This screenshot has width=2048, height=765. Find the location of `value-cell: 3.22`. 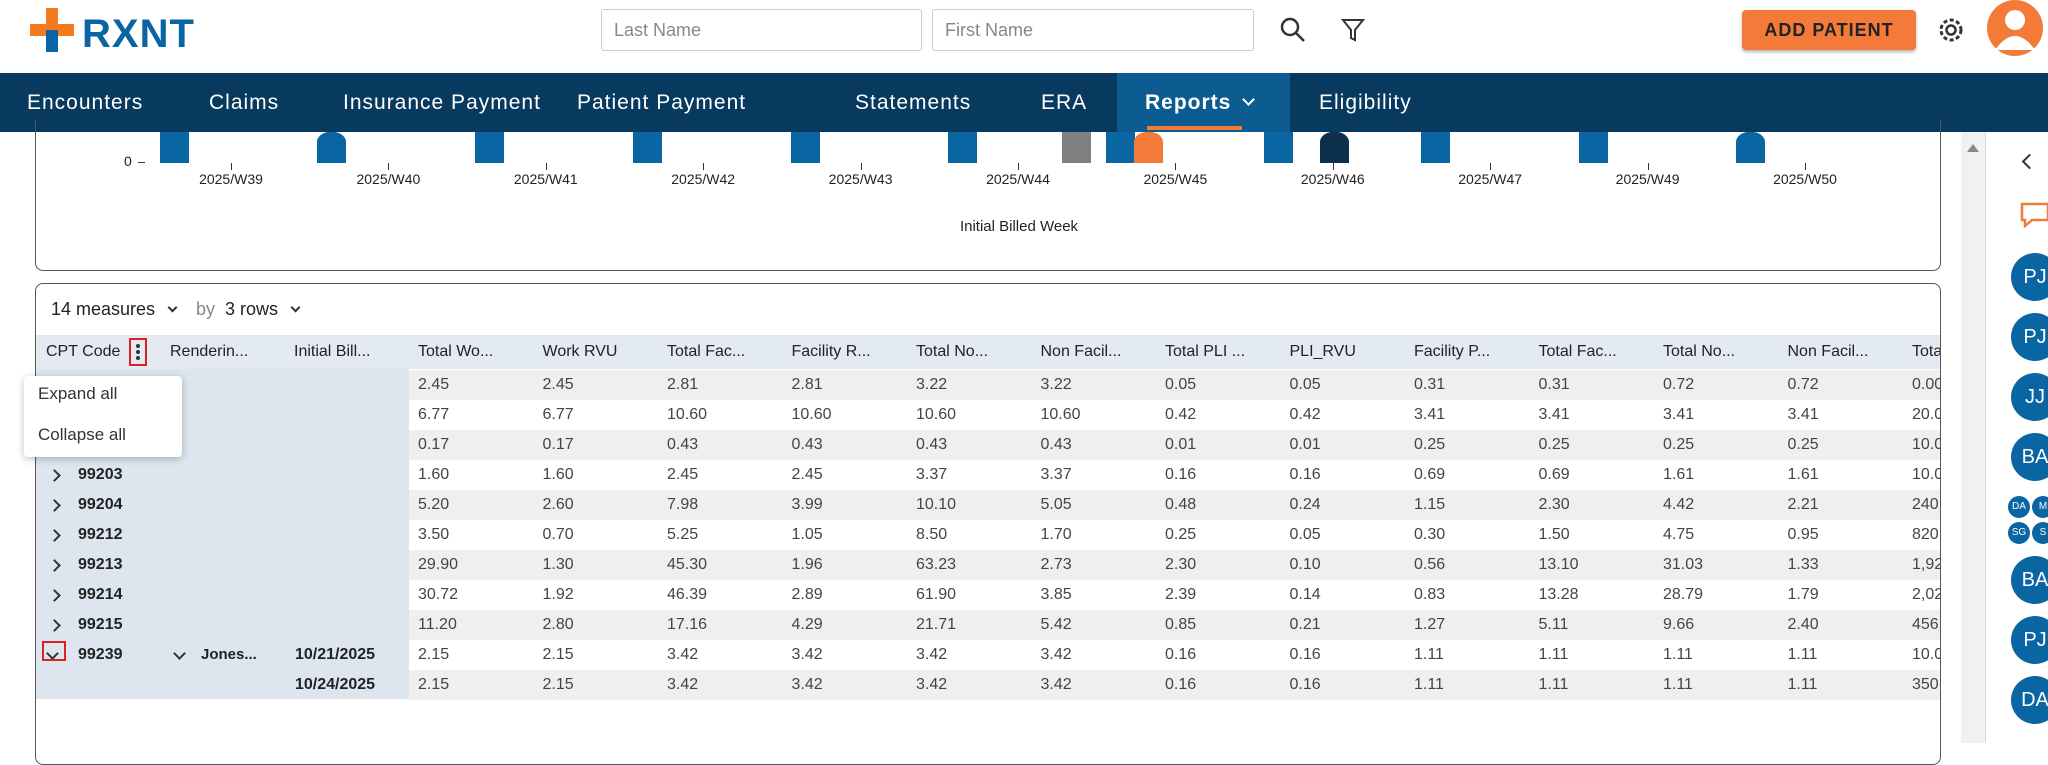

value-cell: 3.22 is located at coordinates (1056, 385).